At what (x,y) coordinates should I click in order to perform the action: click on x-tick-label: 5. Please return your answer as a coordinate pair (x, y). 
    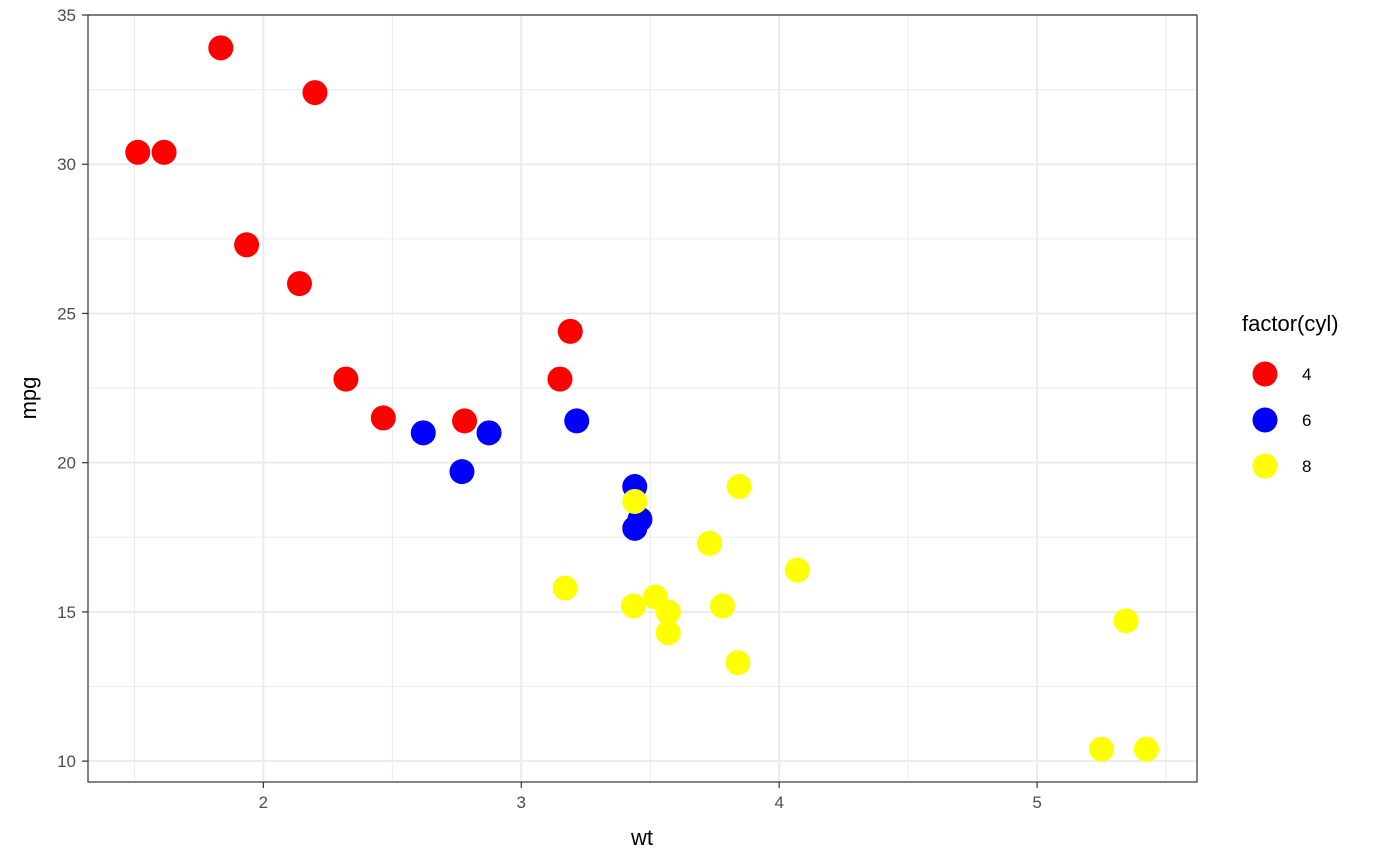
    Looking at the image, I should click on (1036, 802).